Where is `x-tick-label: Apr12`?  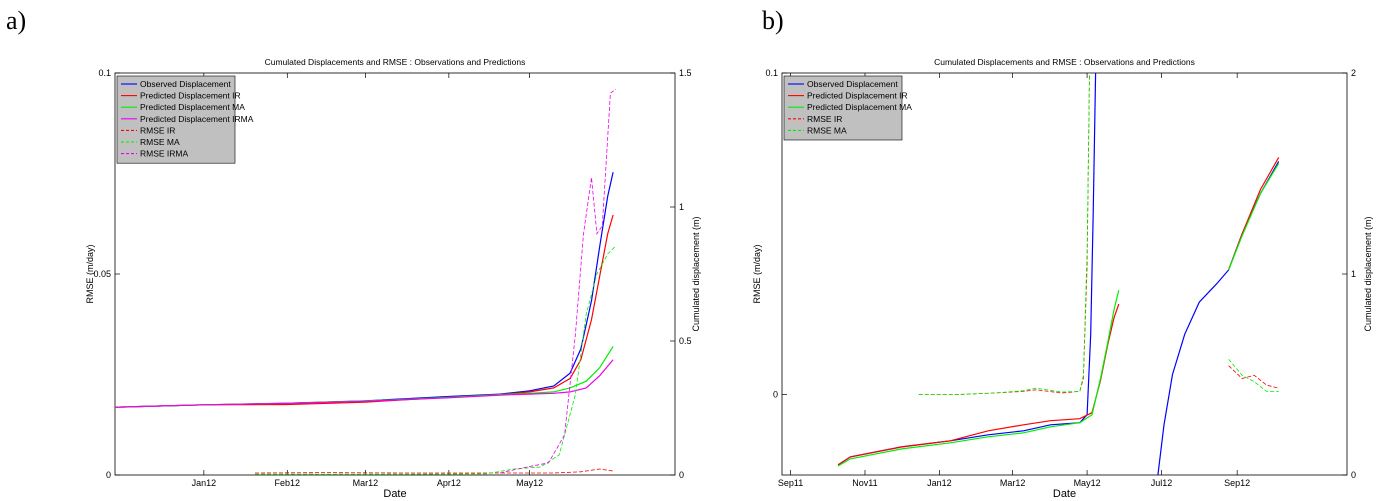 x-tick-label: Apr12 is located at coordinates (449, 483).